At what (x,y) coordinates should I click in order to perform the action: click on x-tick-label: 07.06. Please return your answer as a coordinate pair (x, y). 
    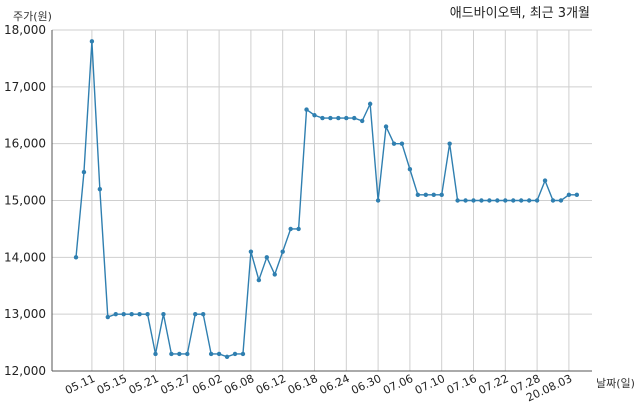
    Looking at the image, I should click on (398, 384).